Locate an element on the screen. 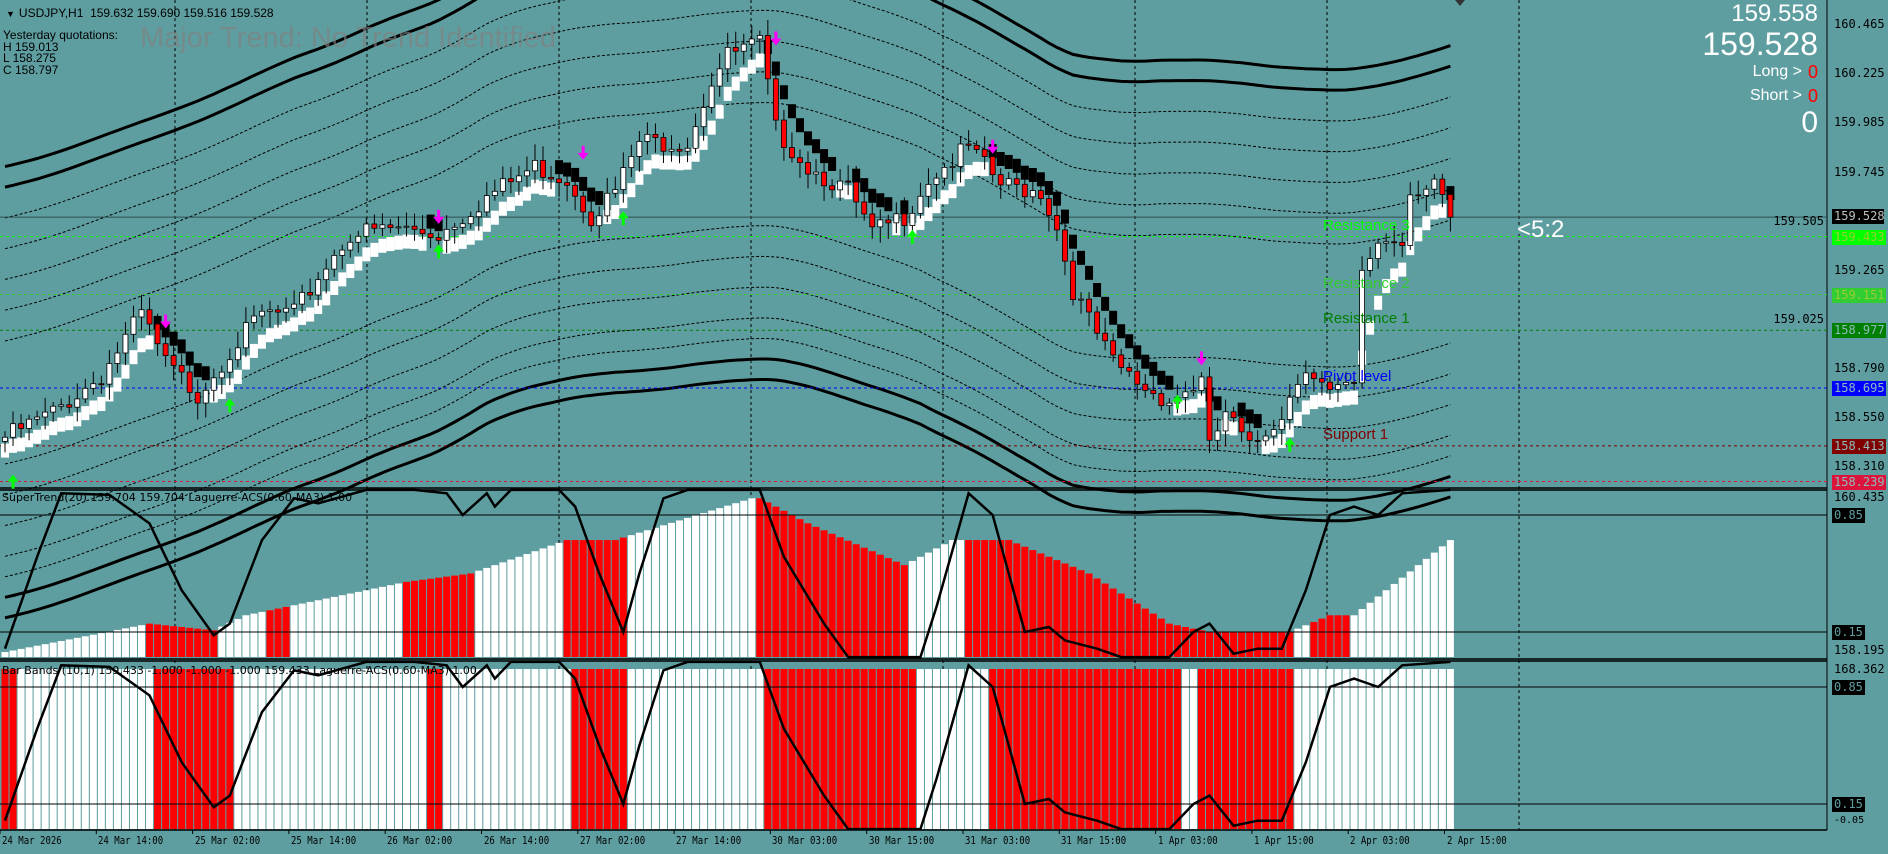 This screenshot has height=854, width=1888. buy-arrow-icon is located at coordinates (230, 405).